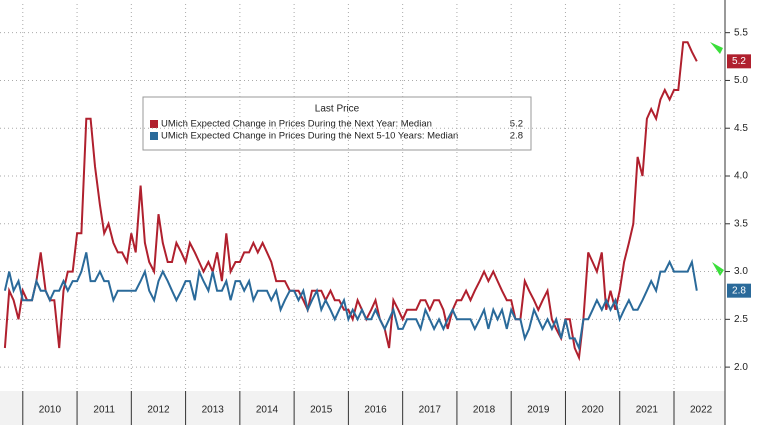 The image size is (771, 432). I want to click on x-tick-label: 2012, so click(158, 410).